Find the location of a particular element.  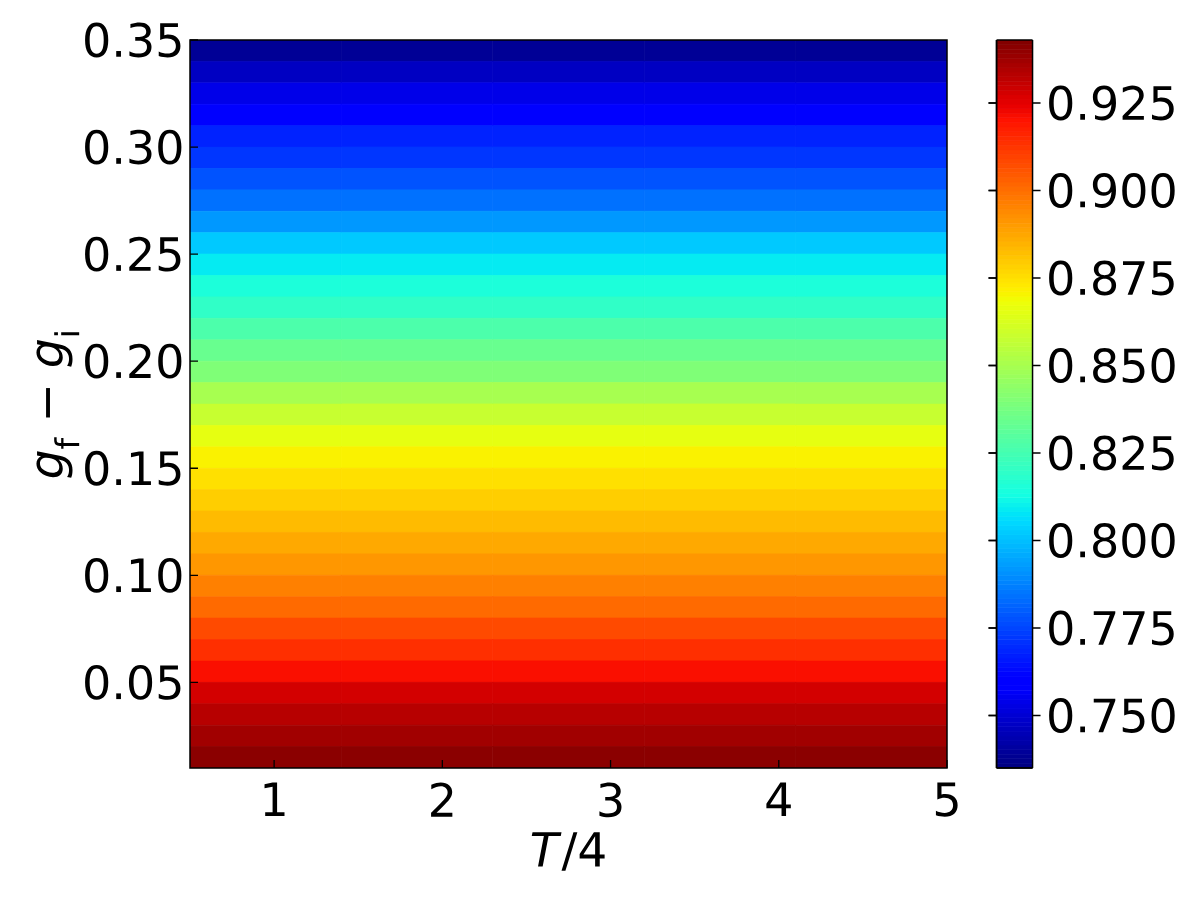

color-bar-label: 0.775 is located at coordinates (1111, 628).